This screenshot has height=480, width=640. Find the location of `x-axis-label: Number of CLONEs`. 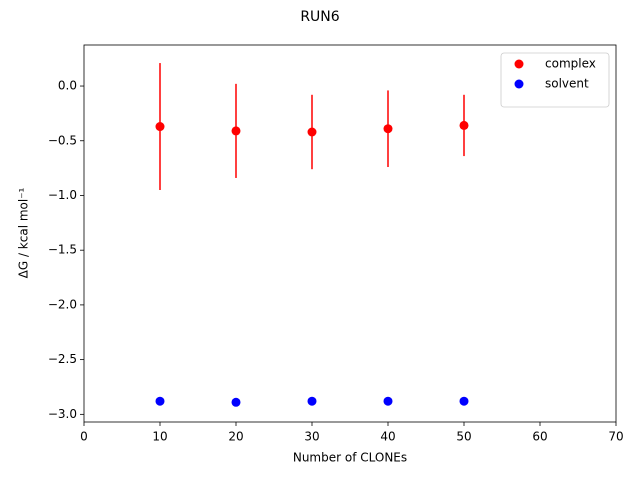

x-axis-label: Number of CLONEs is located at coordinates (350, 458).